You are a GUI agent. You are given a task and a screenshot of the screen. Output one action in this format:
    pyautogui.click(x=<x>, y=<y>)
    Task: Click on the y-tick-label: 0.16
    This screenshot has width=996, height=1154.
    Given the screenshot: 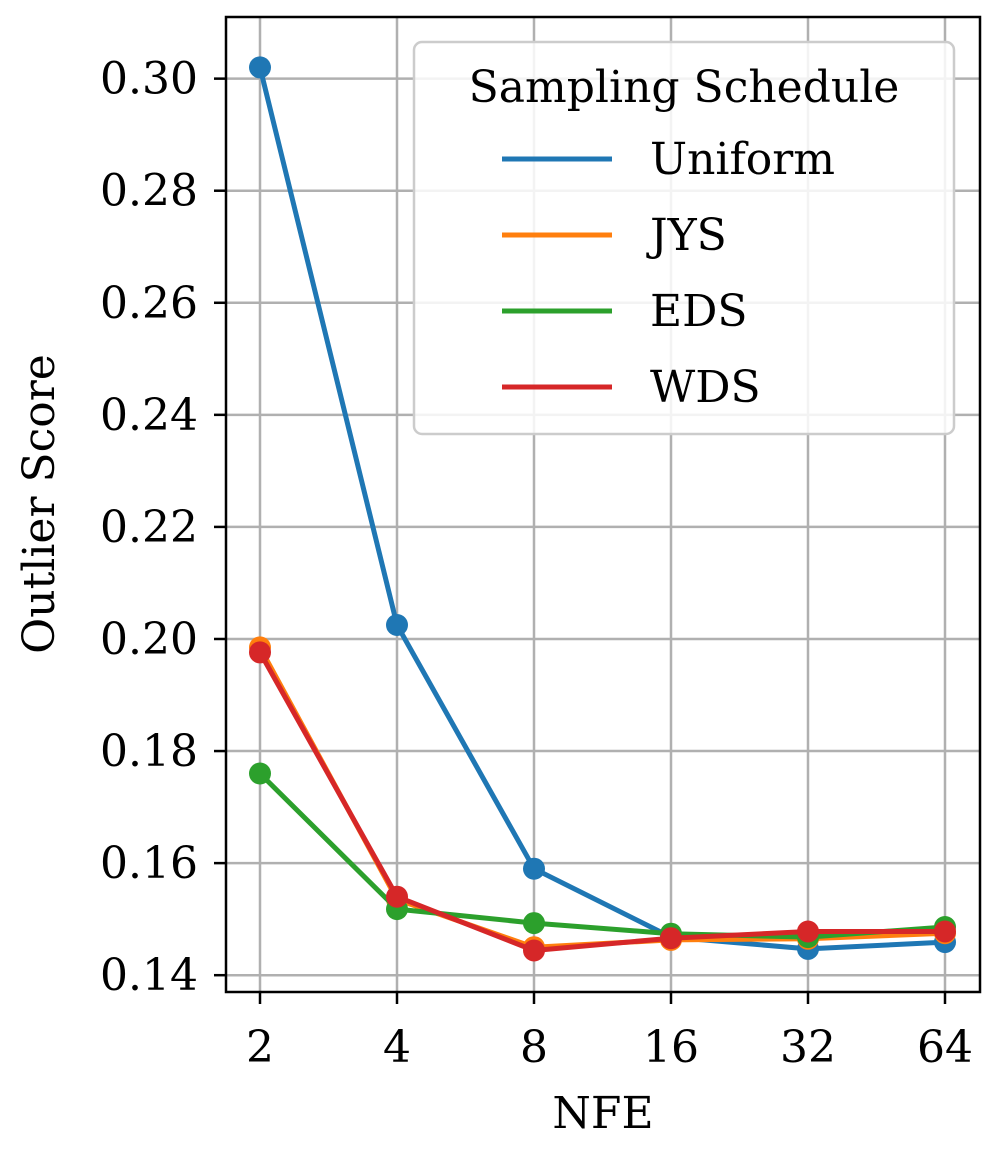 What is the action you would take?
    pyautogui.click(x=149, y=863)
    